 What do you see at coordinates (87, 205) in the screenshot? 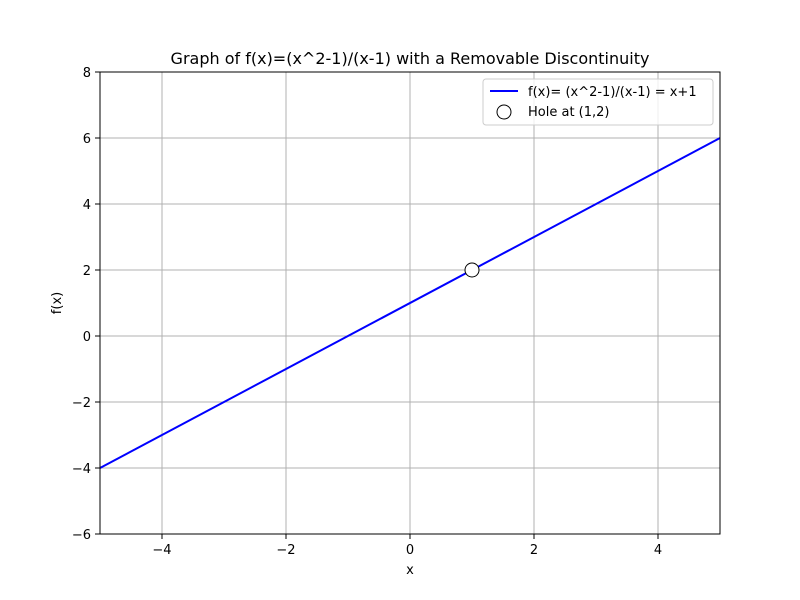
I see `y-tick-label: 4` at bounding box center [87, 205].